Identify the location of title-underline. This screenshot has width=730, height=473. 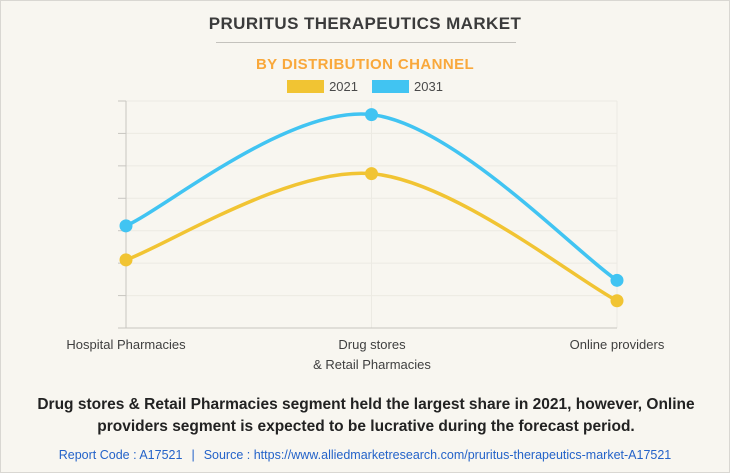
(366, 42).